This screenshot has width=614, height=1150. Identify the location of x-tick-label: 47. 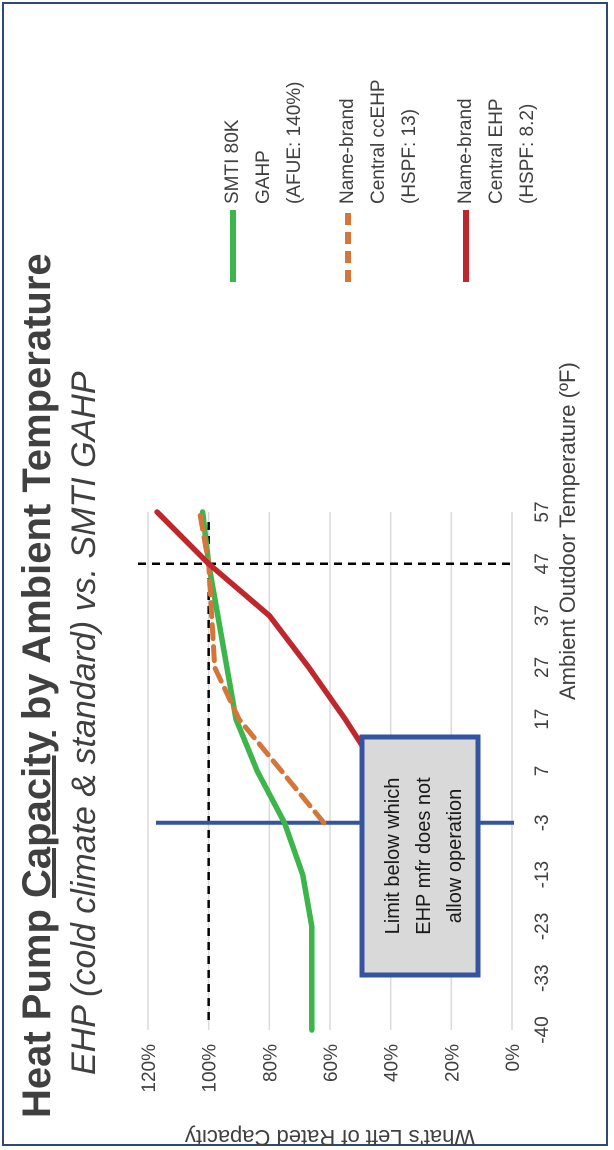
(542, 563).